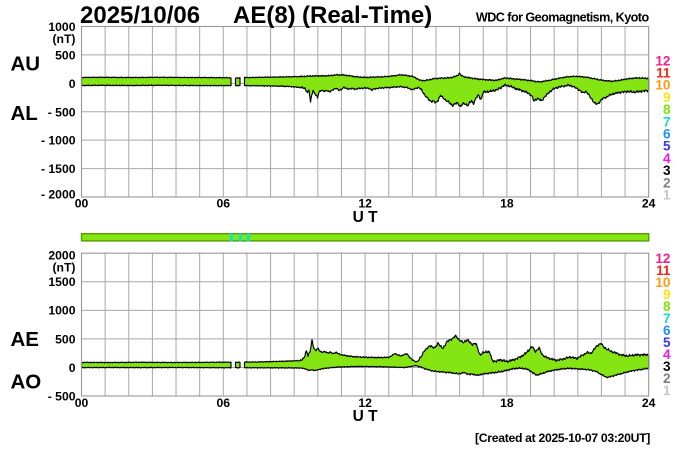  Describe the element at coordinates (24, 113) in the screenshot. I see `svg-text: AL` at that location.